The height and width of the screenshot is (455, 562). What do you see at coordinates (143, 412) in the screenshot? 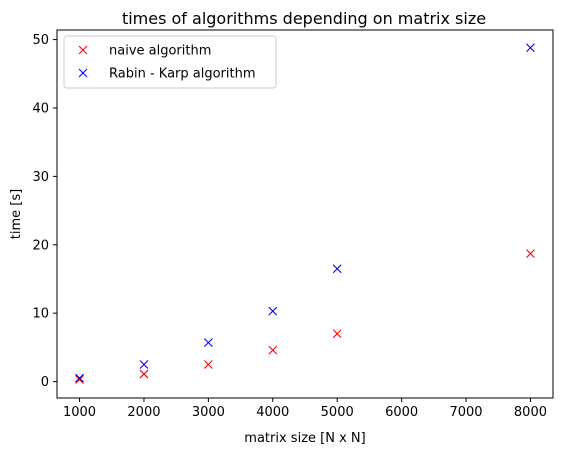
I see `x-tick-label: 2000` at bounding box center [143, 412].